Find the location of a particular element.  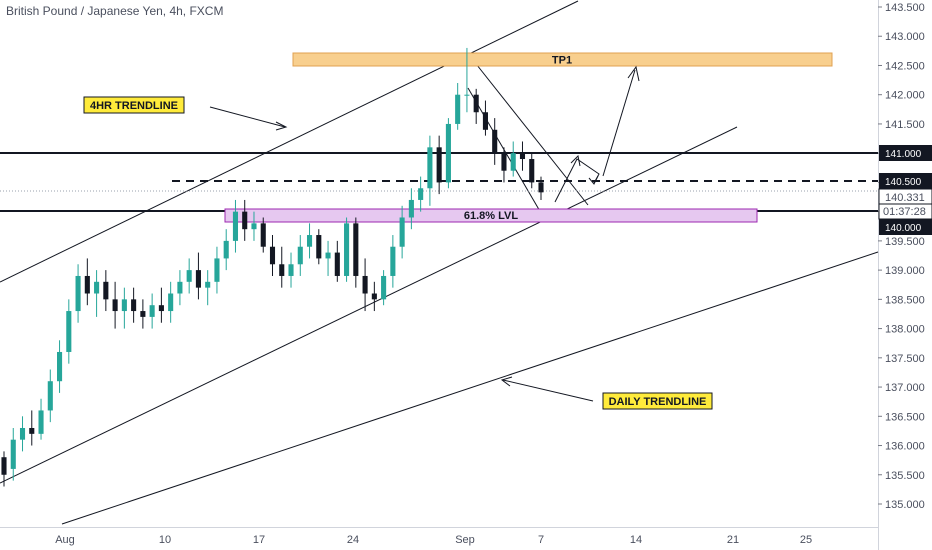

x-tick-label: Sep is located at coordinates (465, 540).